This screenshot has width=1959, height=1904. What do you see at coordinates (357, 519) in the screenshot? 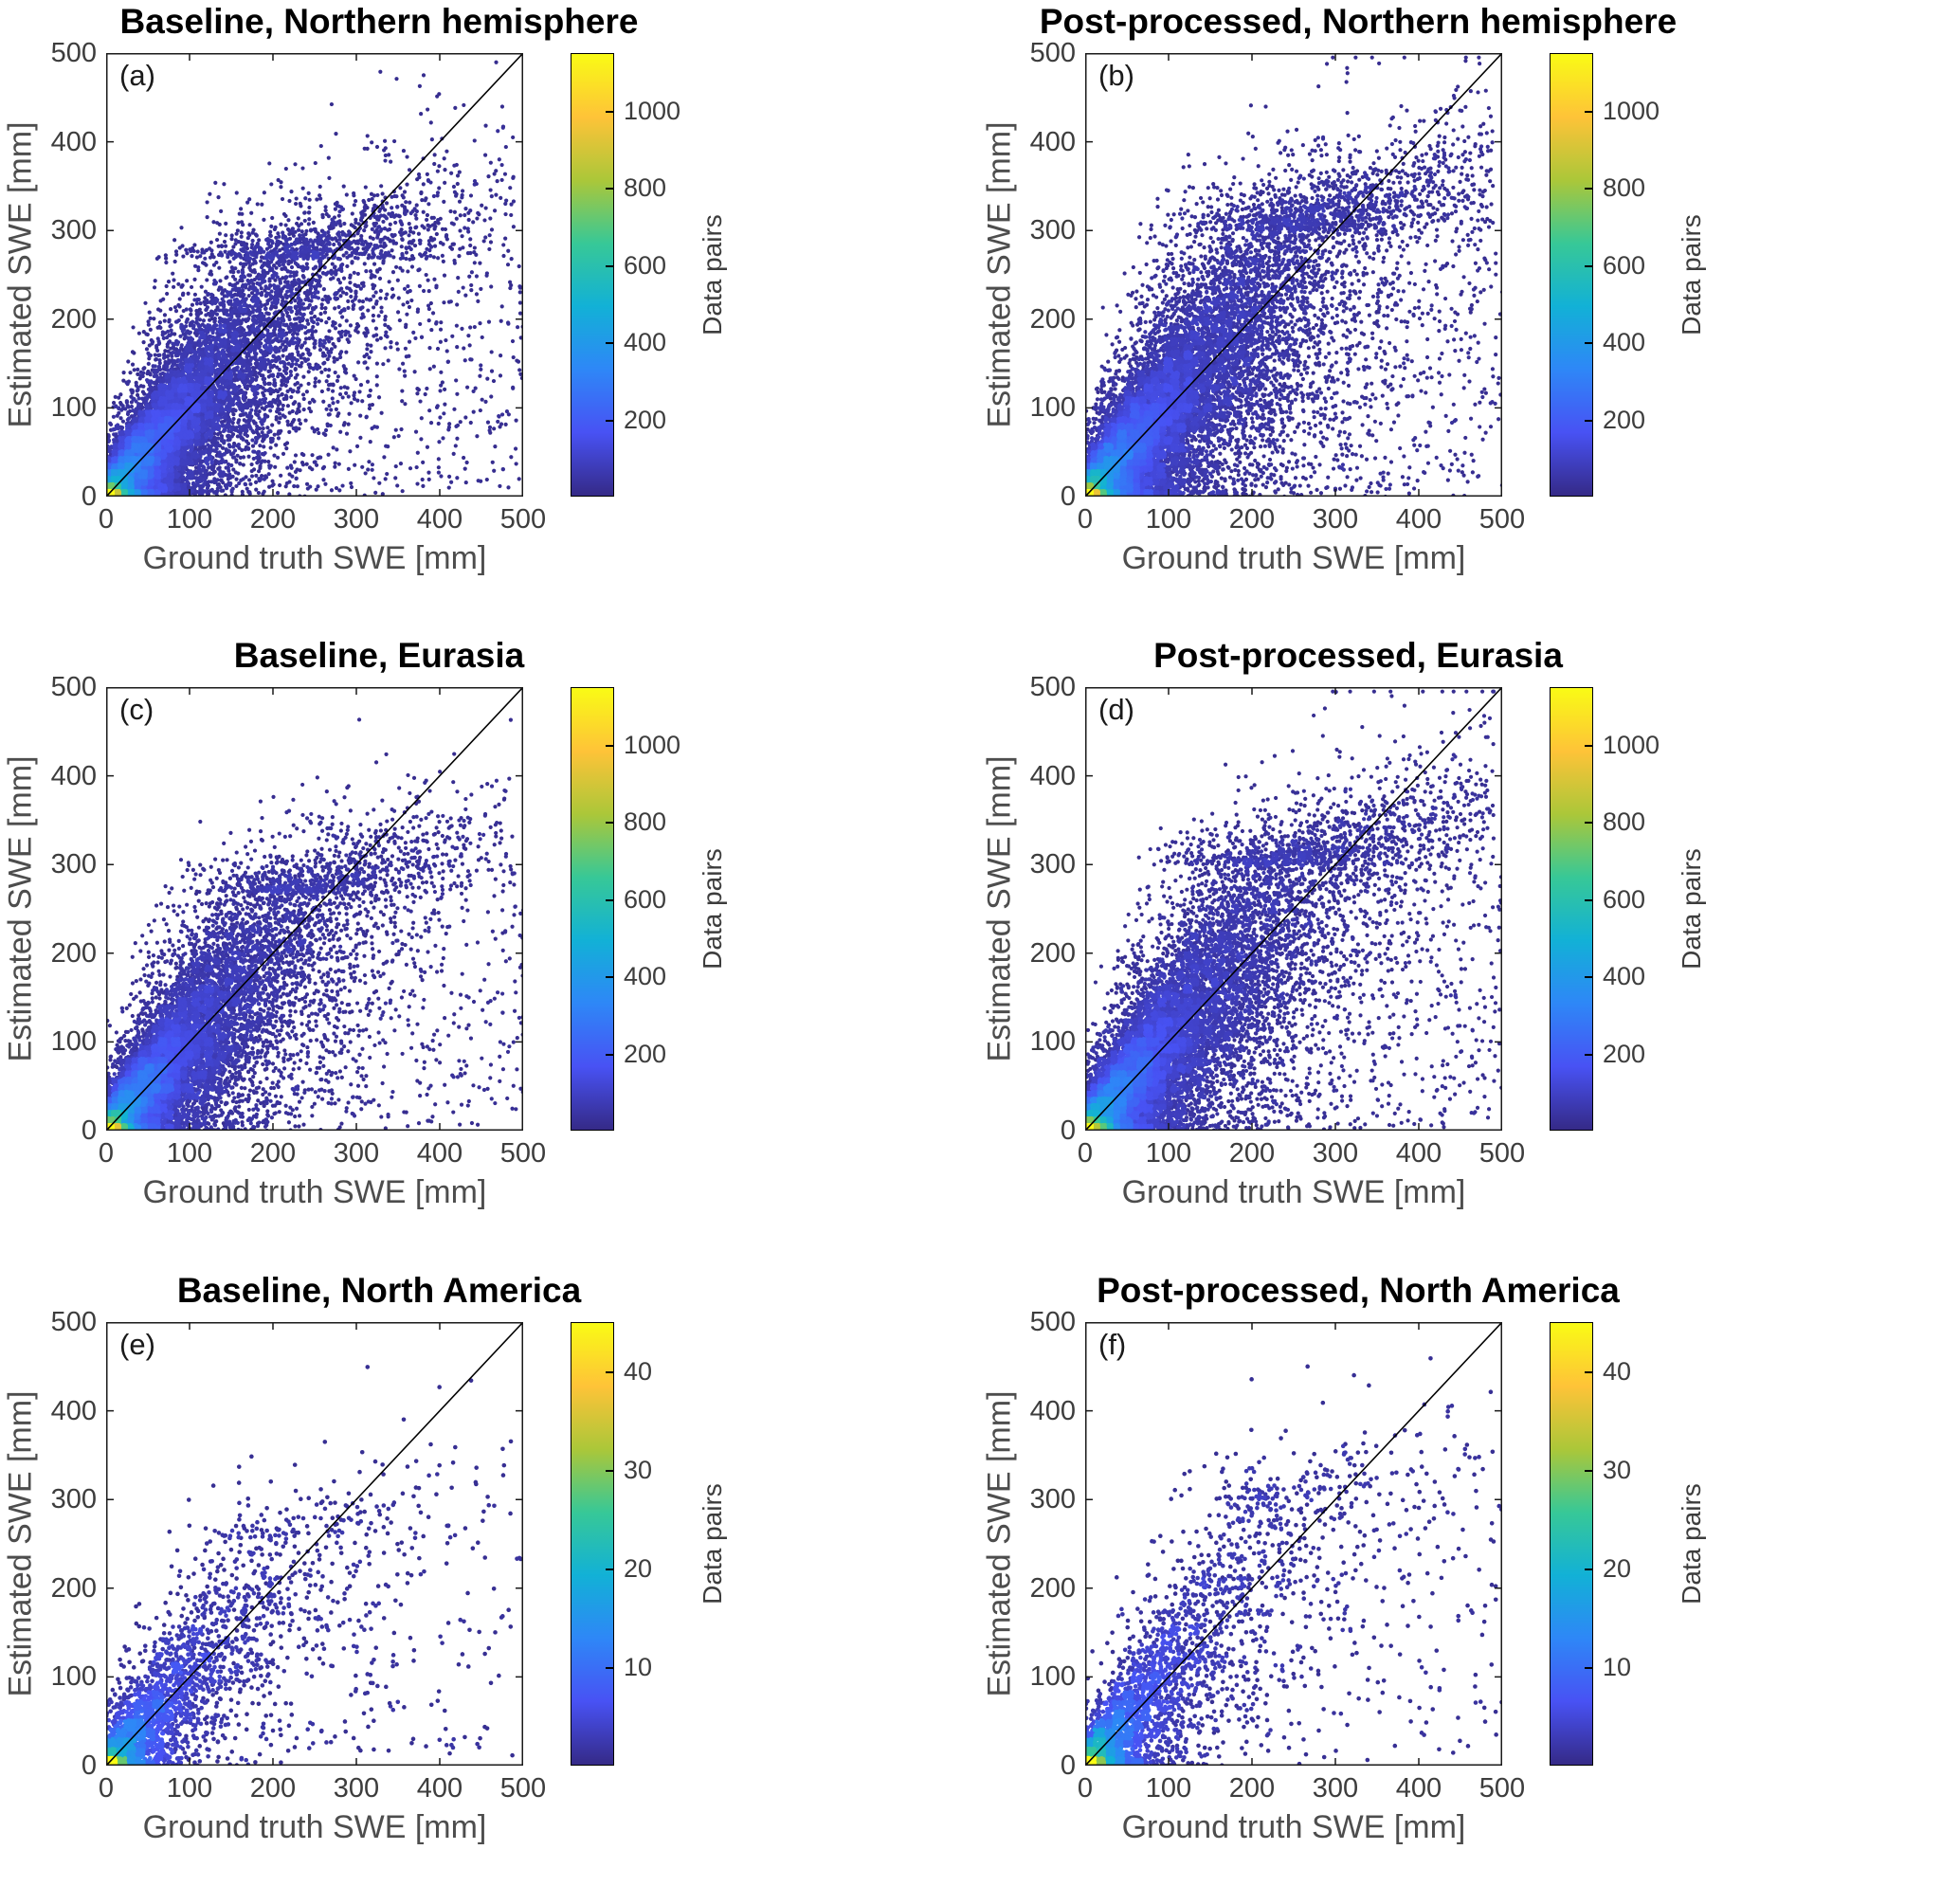
I see `x-tick-label: 300` at bounding box center [357, 519].